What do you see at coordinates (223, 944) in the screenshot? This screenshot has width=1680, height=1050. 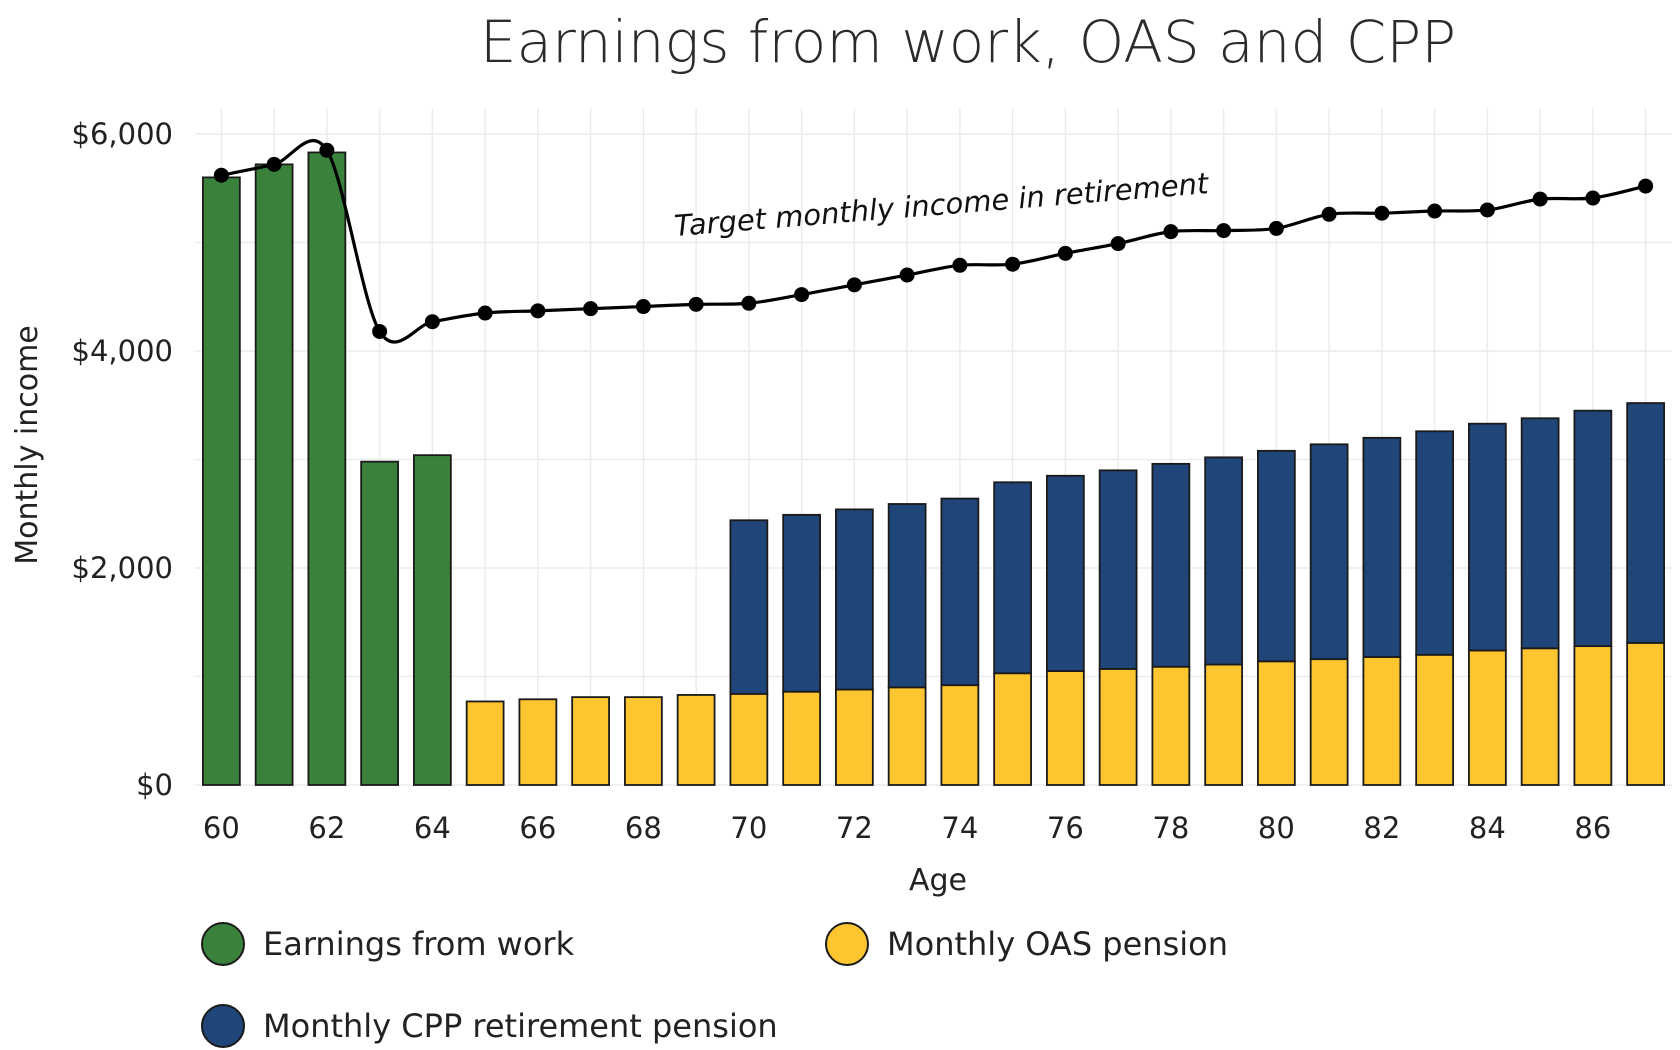 I see `legend-swatch-earnings` at bounding box center [223, 944].